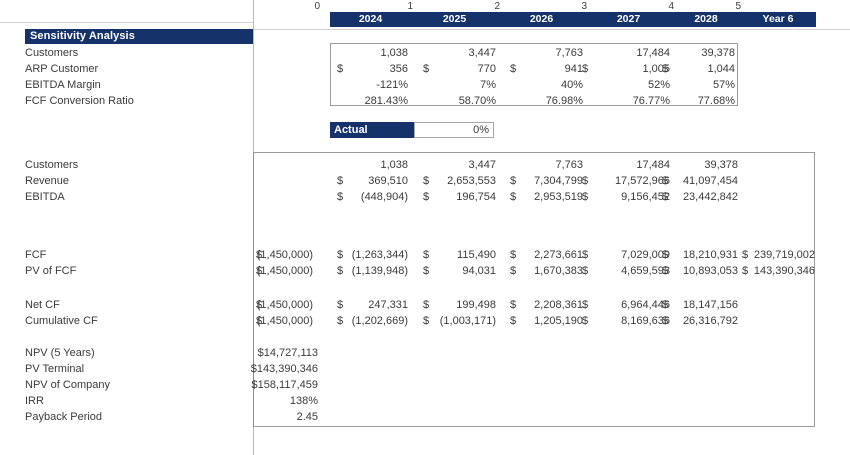 The width and height of the screenshot is (850, 455). I want to click on netcash-currency-symbol-1-1: $, so click(340, 321).